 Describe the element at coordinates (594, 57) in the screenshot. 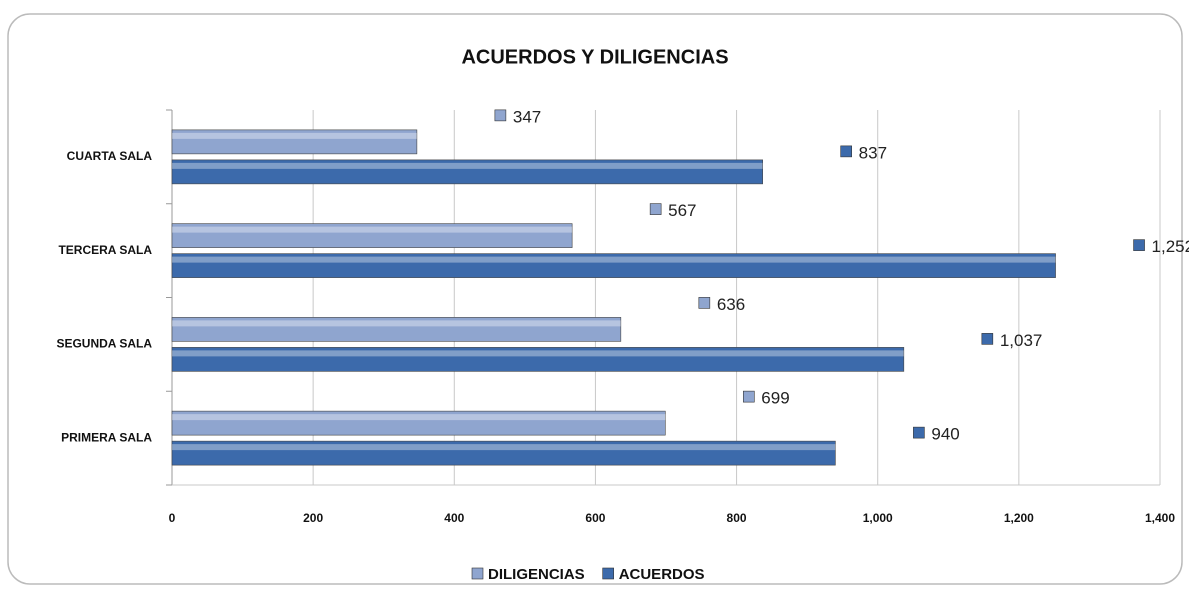

I see `chart-title: ACUERDOS Y DILIGENCIAS` at that location.